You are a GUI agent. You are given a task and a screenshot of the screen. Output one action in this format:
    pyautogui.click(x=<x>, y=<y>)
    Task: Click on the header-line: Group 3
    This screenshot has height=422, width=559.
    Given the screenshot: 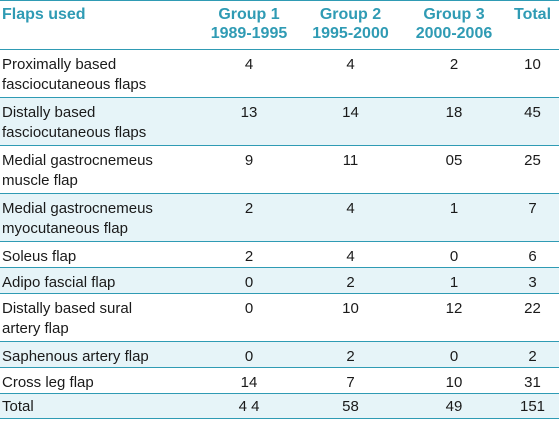 What is the action you would take?
    pyautogui.click(x=454, y=14)
    